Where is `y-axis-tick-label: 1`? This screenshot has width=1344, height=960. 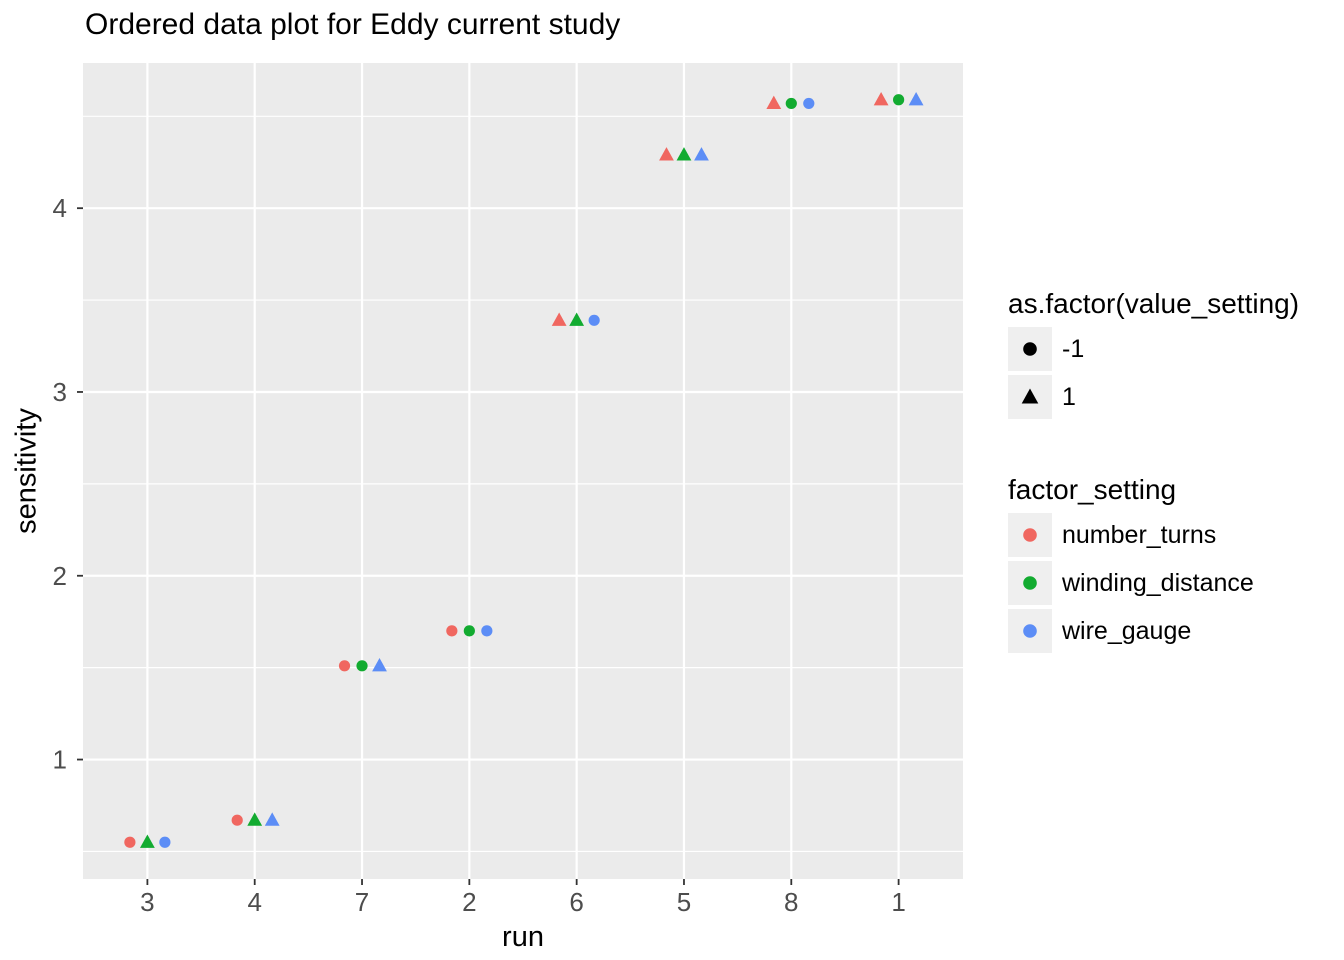
y-axis-tick-label: 1 is located at coordinates (60, 760).